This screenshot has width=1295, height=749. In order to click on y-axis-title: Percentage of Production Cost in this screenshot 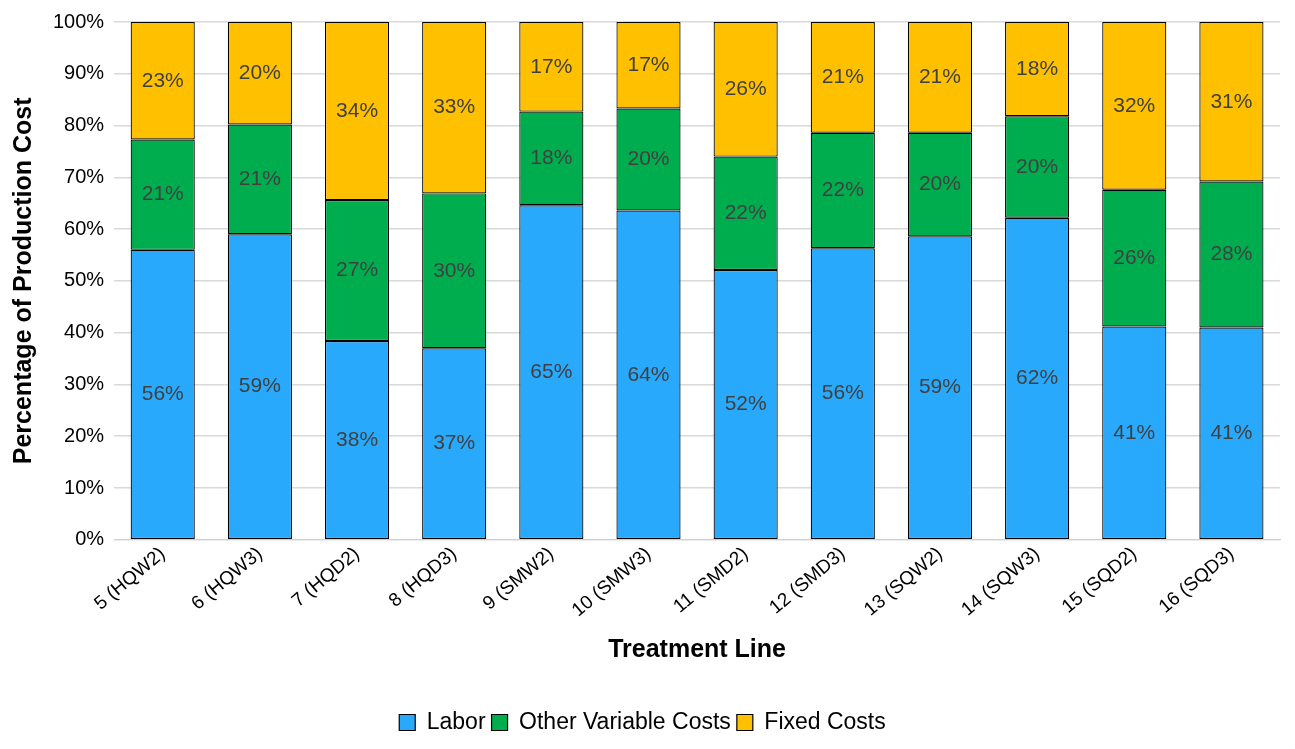, I will do `click(21, 280)`.